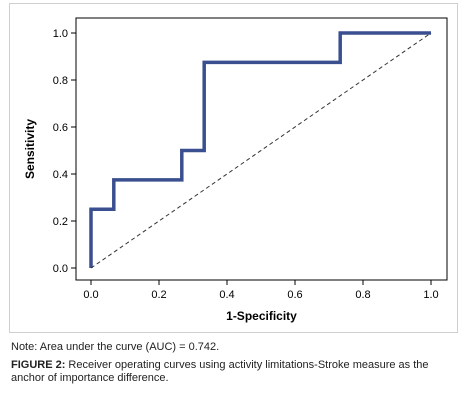  I want to click on x-tick-label: 0.2, so click(158, 295).